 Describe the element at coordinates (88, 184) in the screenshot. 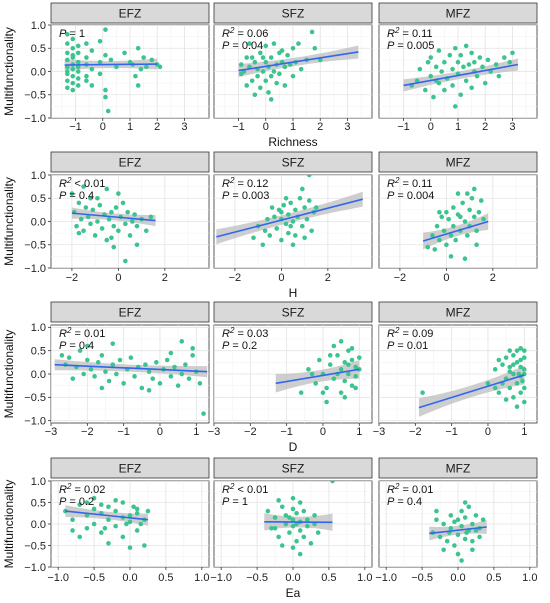

I see `stat-r2-value: < 0.01` at that location.